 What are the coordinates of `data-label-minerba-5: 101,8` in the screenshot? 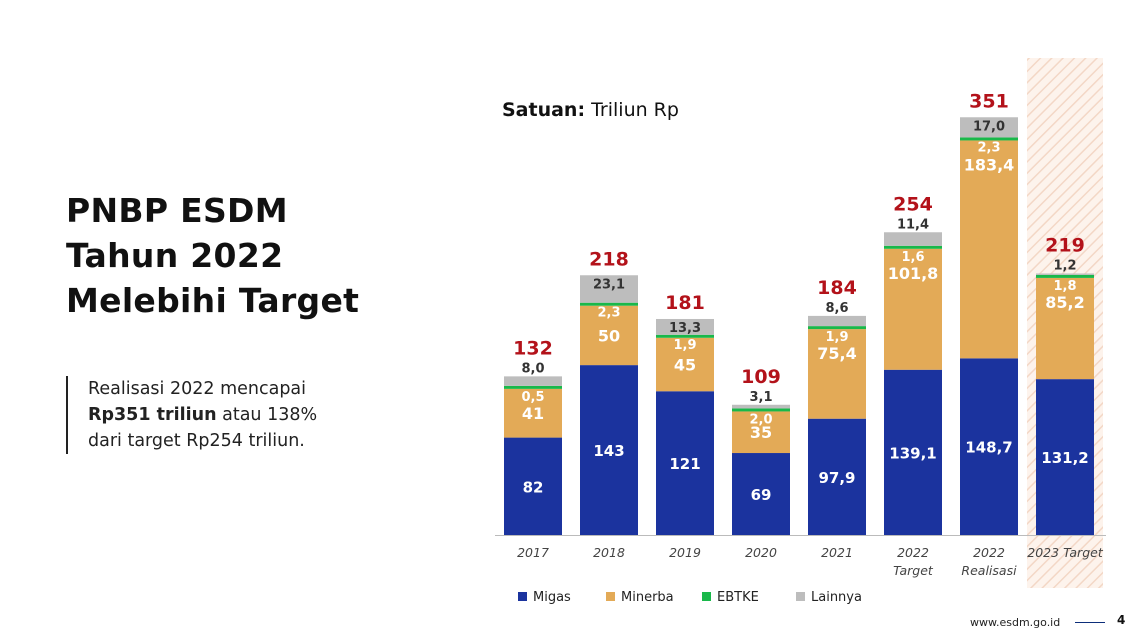 It's located at (913, 273).